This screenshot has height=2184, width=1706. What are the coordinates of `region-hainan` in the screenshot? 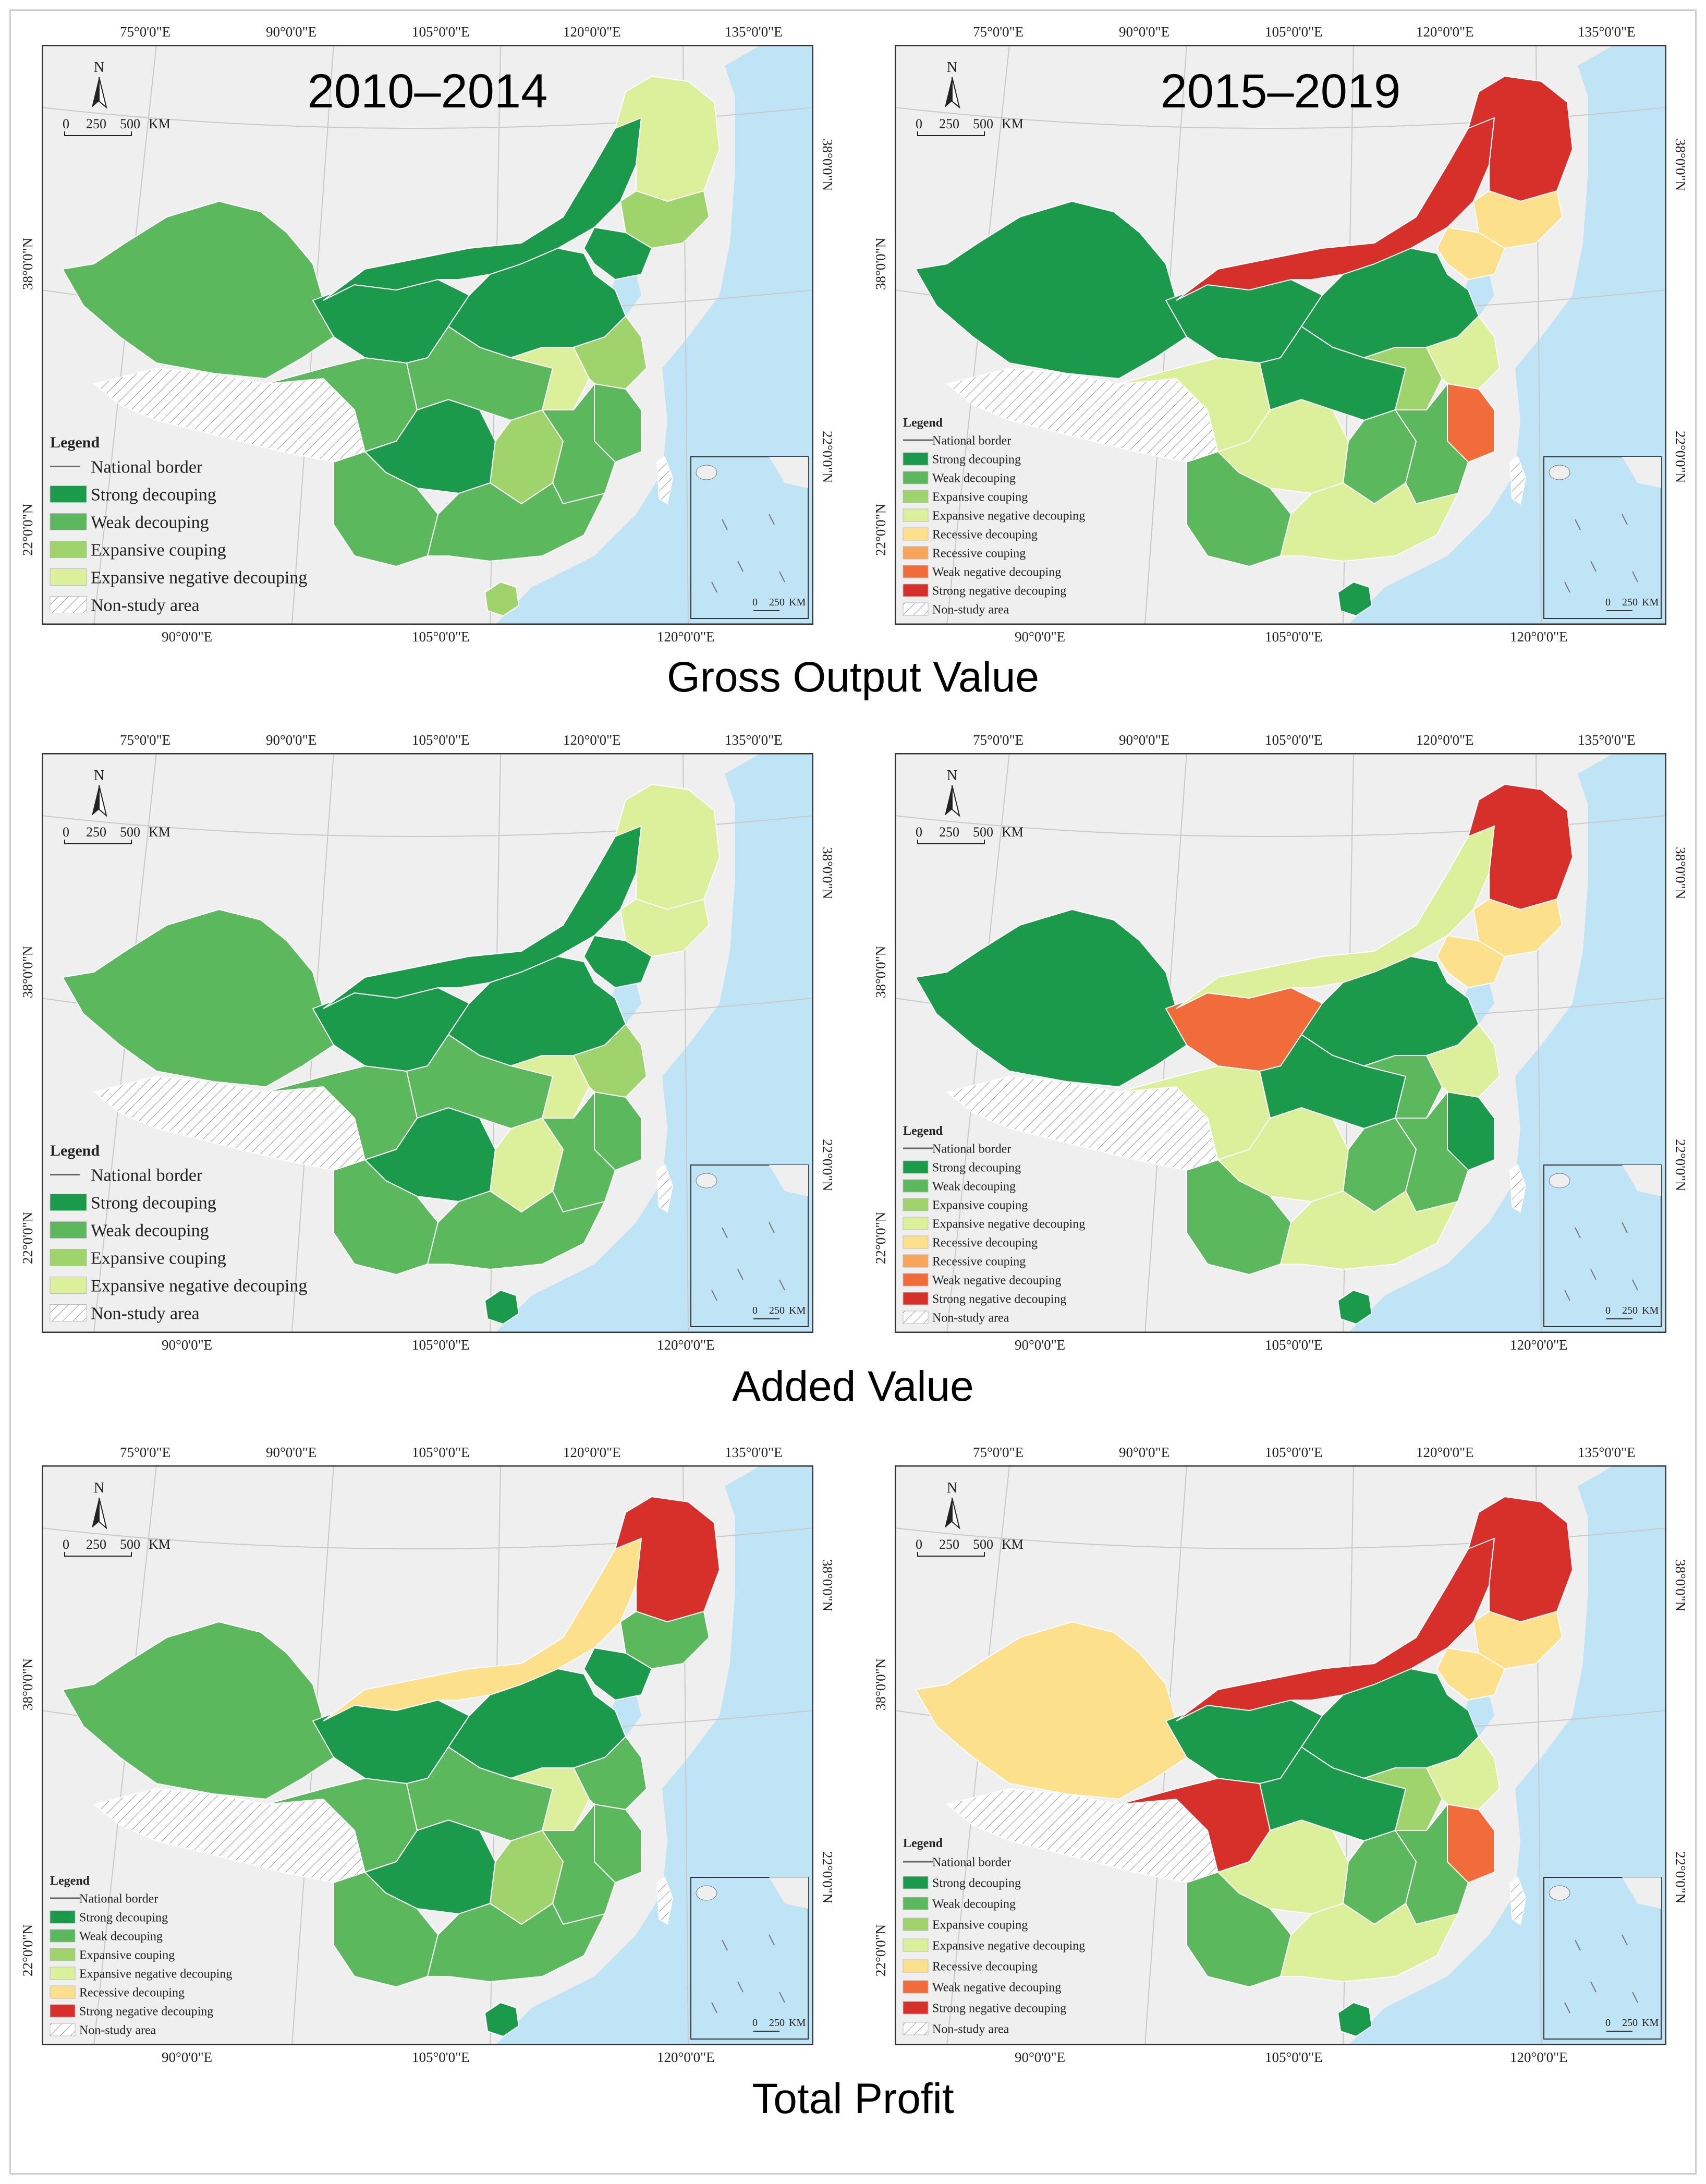 It's located at (502, 599).